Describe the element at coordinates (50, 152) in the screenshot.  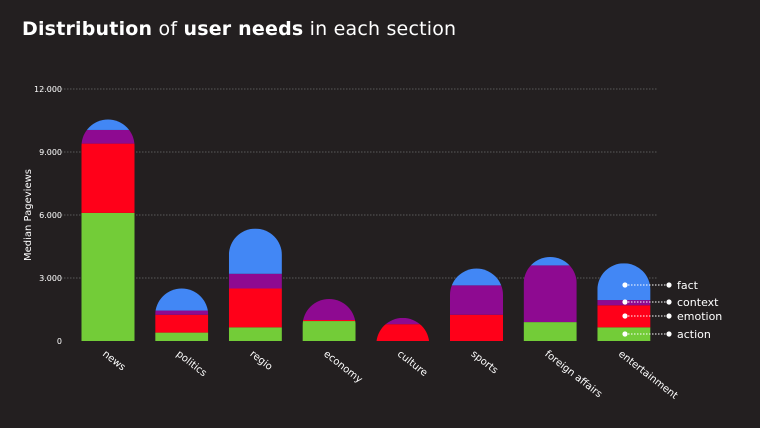
I see `y-tick-label: 9.000` at that location.